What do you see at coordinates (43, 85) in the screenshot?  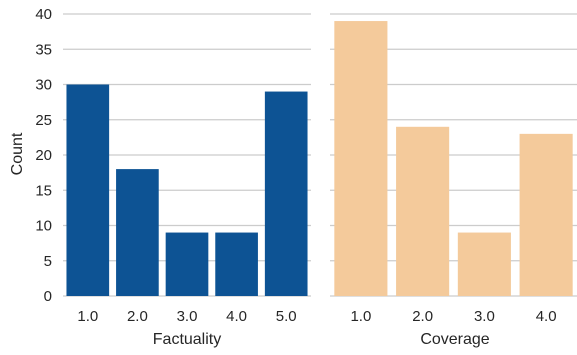 I see `y-tick-label: 30` at bounding box center [43, 85].